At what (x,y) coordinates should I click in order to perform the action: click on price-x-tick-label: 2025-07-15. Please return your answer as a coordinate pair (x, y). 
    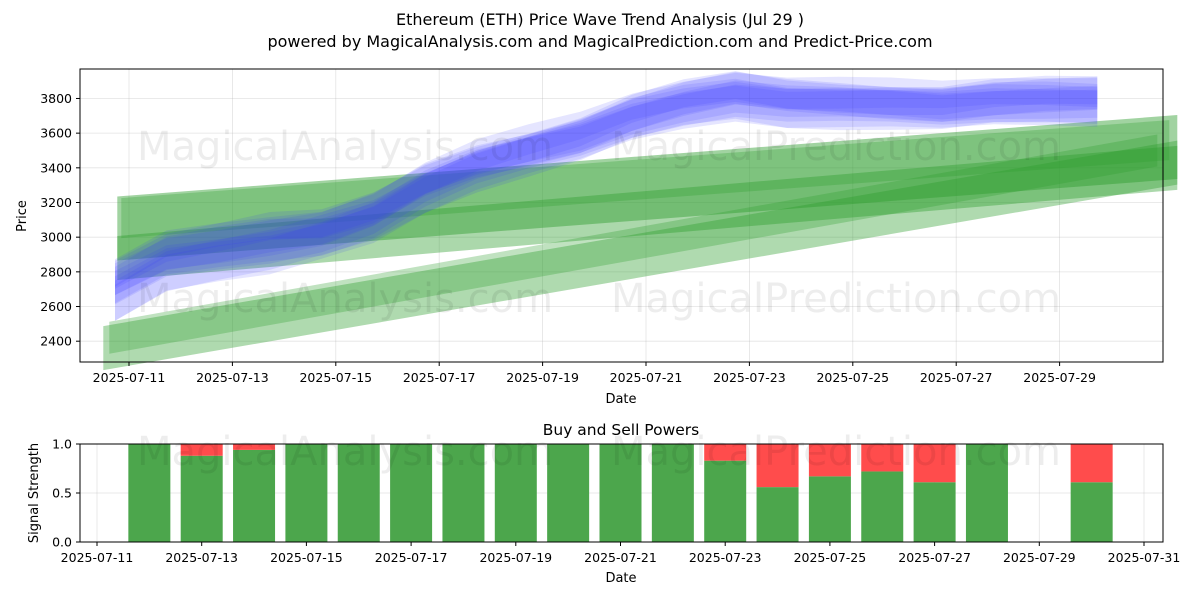
    Looking at the image, I should click on (335, 377).